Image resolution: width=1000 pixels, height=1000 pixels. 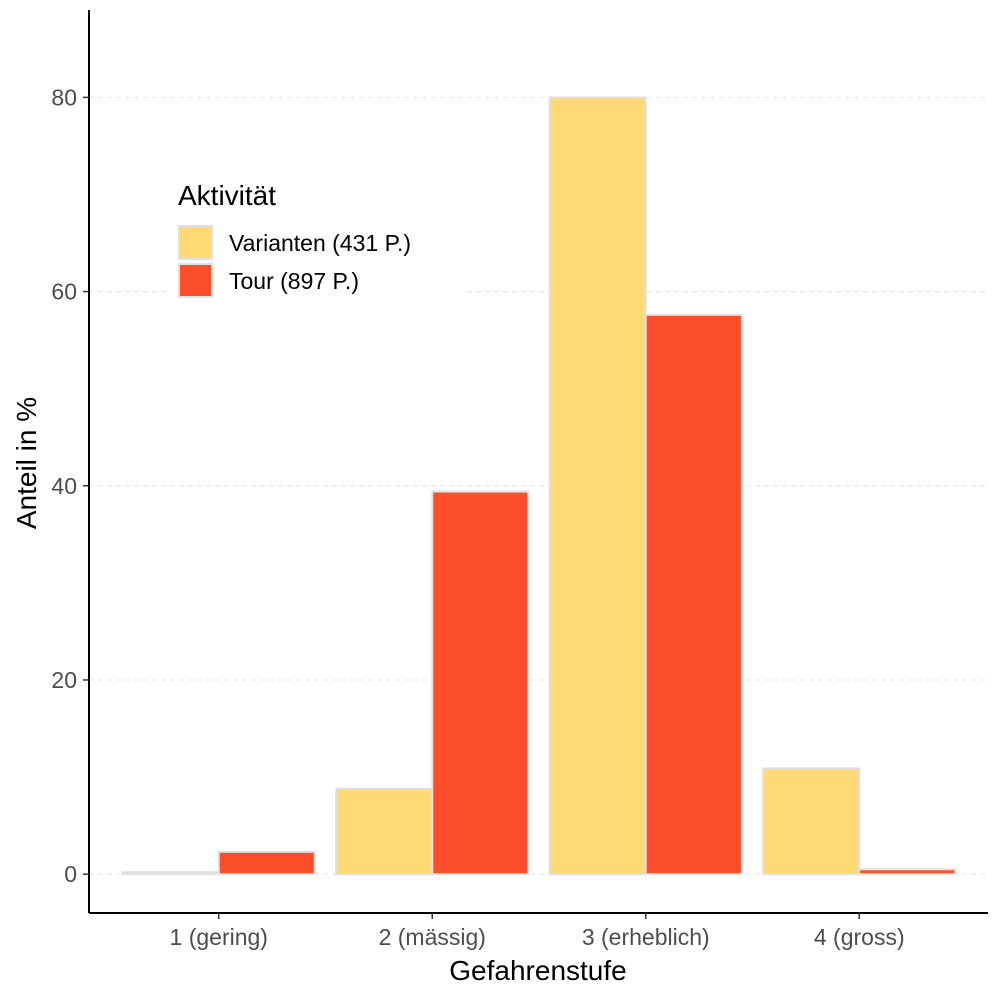 What do you see at coordinates (537, 970) in the screenshot?
I see `x-axis-title: Gefahrenstufe` at bounding box center [537, 970].